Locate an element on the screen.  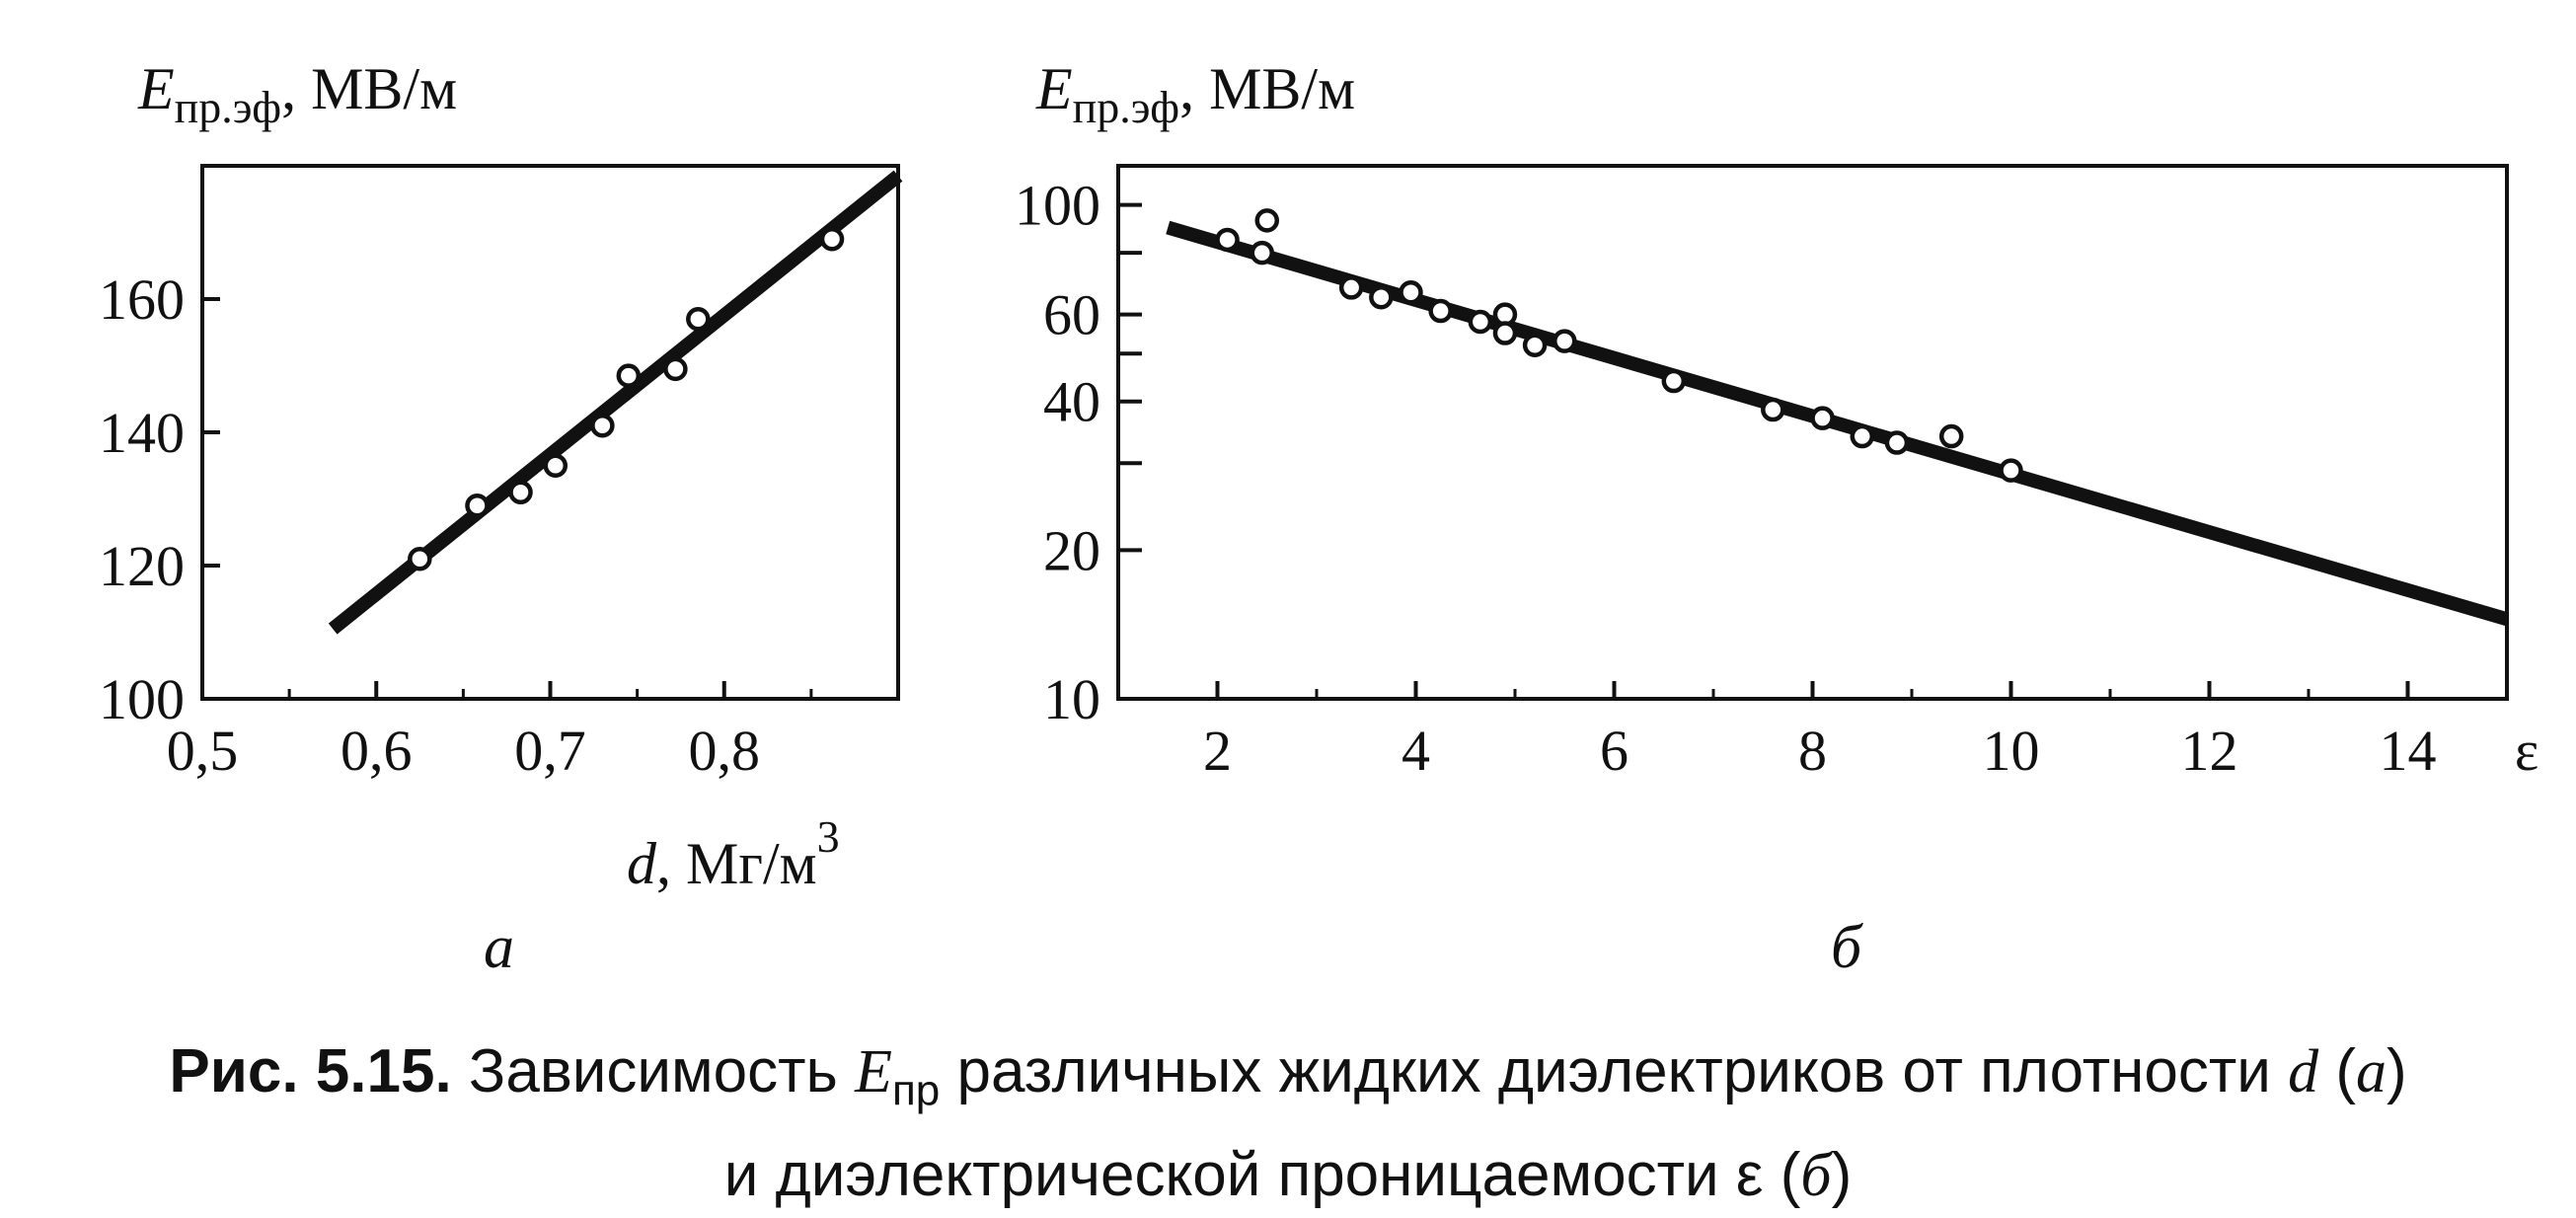
panel-a-x-tick-label: 0,5 is located at coordinates (203, 751).